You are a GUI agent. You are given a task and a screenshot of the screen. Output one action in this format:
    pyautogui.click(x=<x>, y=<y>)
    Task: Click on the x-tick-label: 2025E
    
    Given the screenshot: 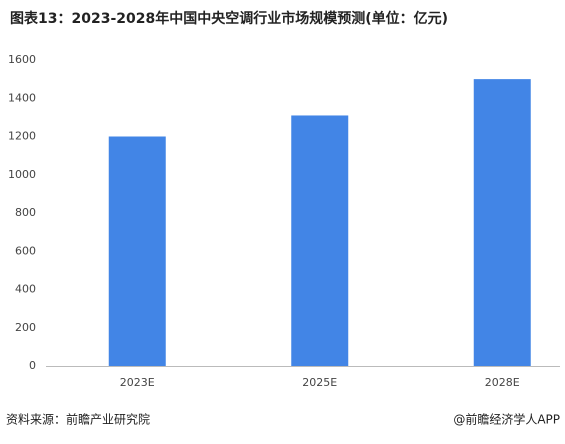 What is the action you would take?
    pyautogui.click(x=319, y=382)
    